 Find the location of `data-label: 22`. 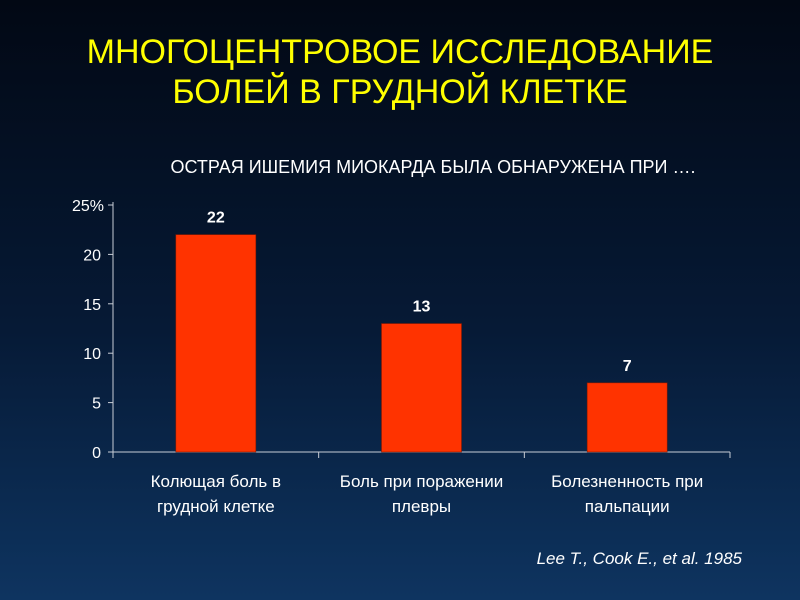

data-label: 22 is located at coordinates (216, 218).